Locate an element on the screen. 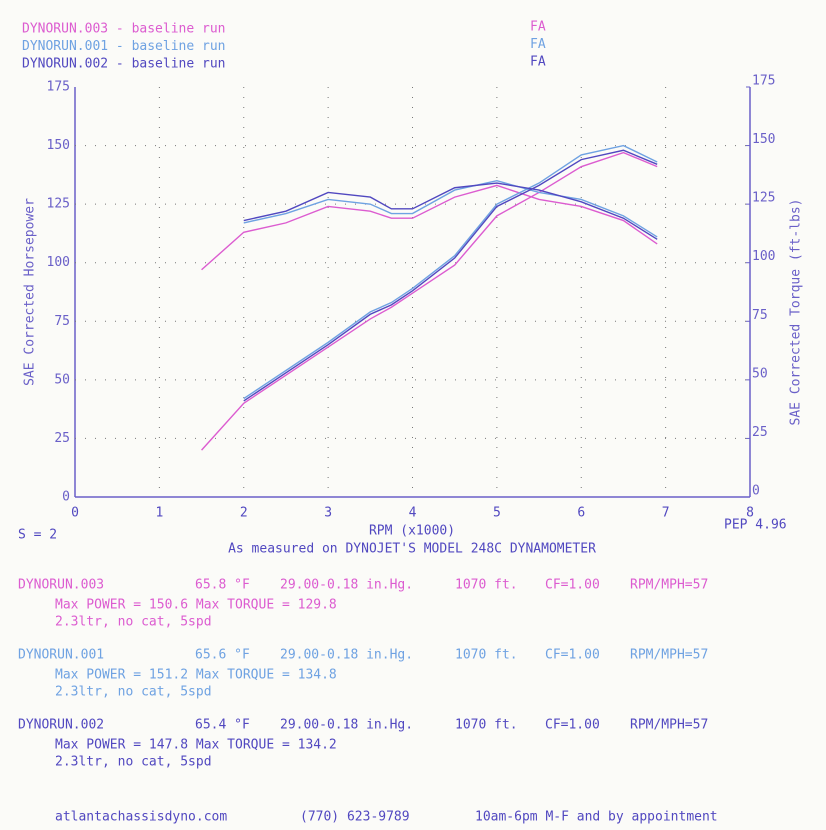  run-temp: 65.4 °F is located at coordinates (222, 725).